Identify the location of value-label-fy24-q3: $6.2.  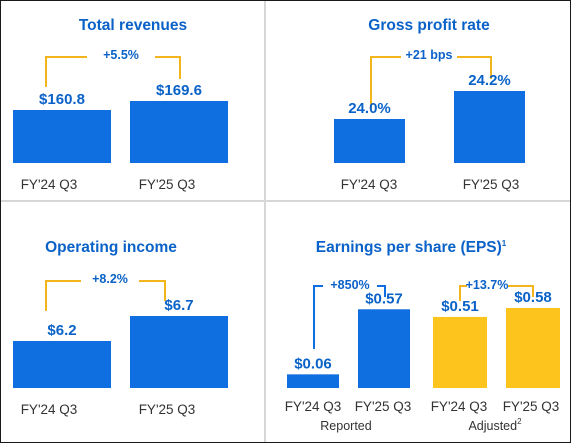
(61, 330).